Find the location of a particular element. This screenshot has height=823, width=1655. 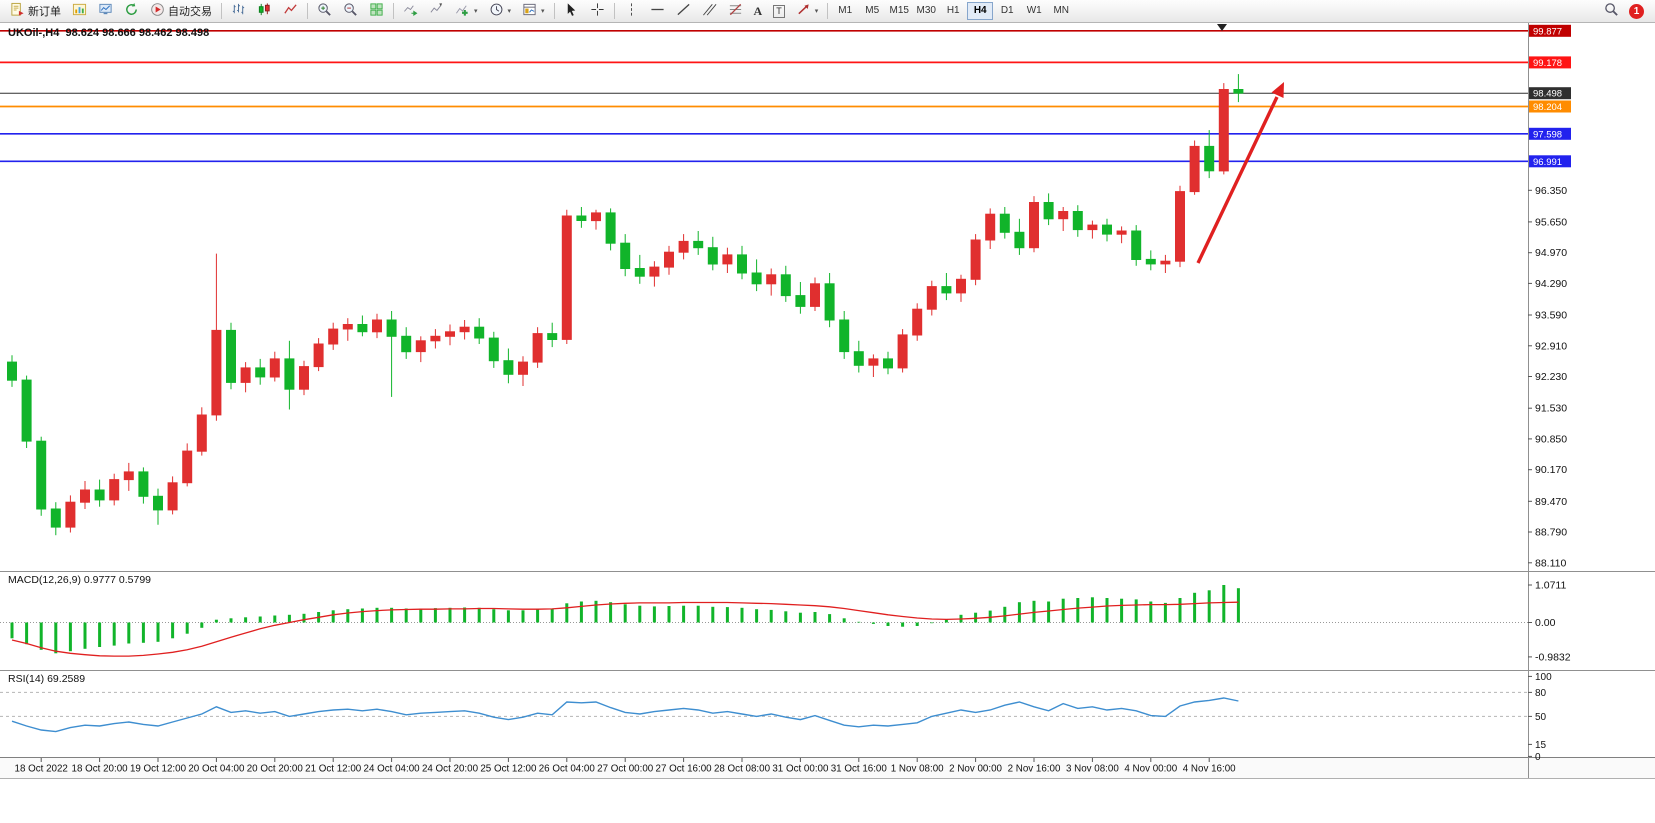

tile-windows-icon is located at coordinates (376, 11).